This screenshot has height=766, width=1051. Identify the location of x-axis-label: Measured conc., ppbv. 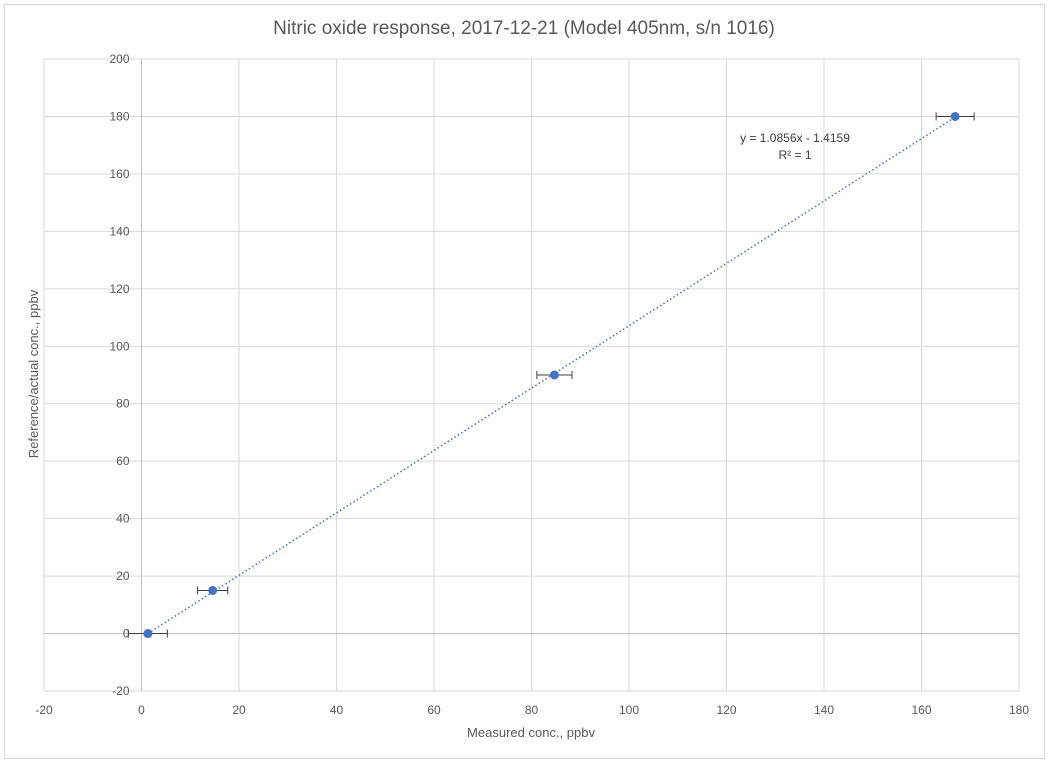
(531, 732).